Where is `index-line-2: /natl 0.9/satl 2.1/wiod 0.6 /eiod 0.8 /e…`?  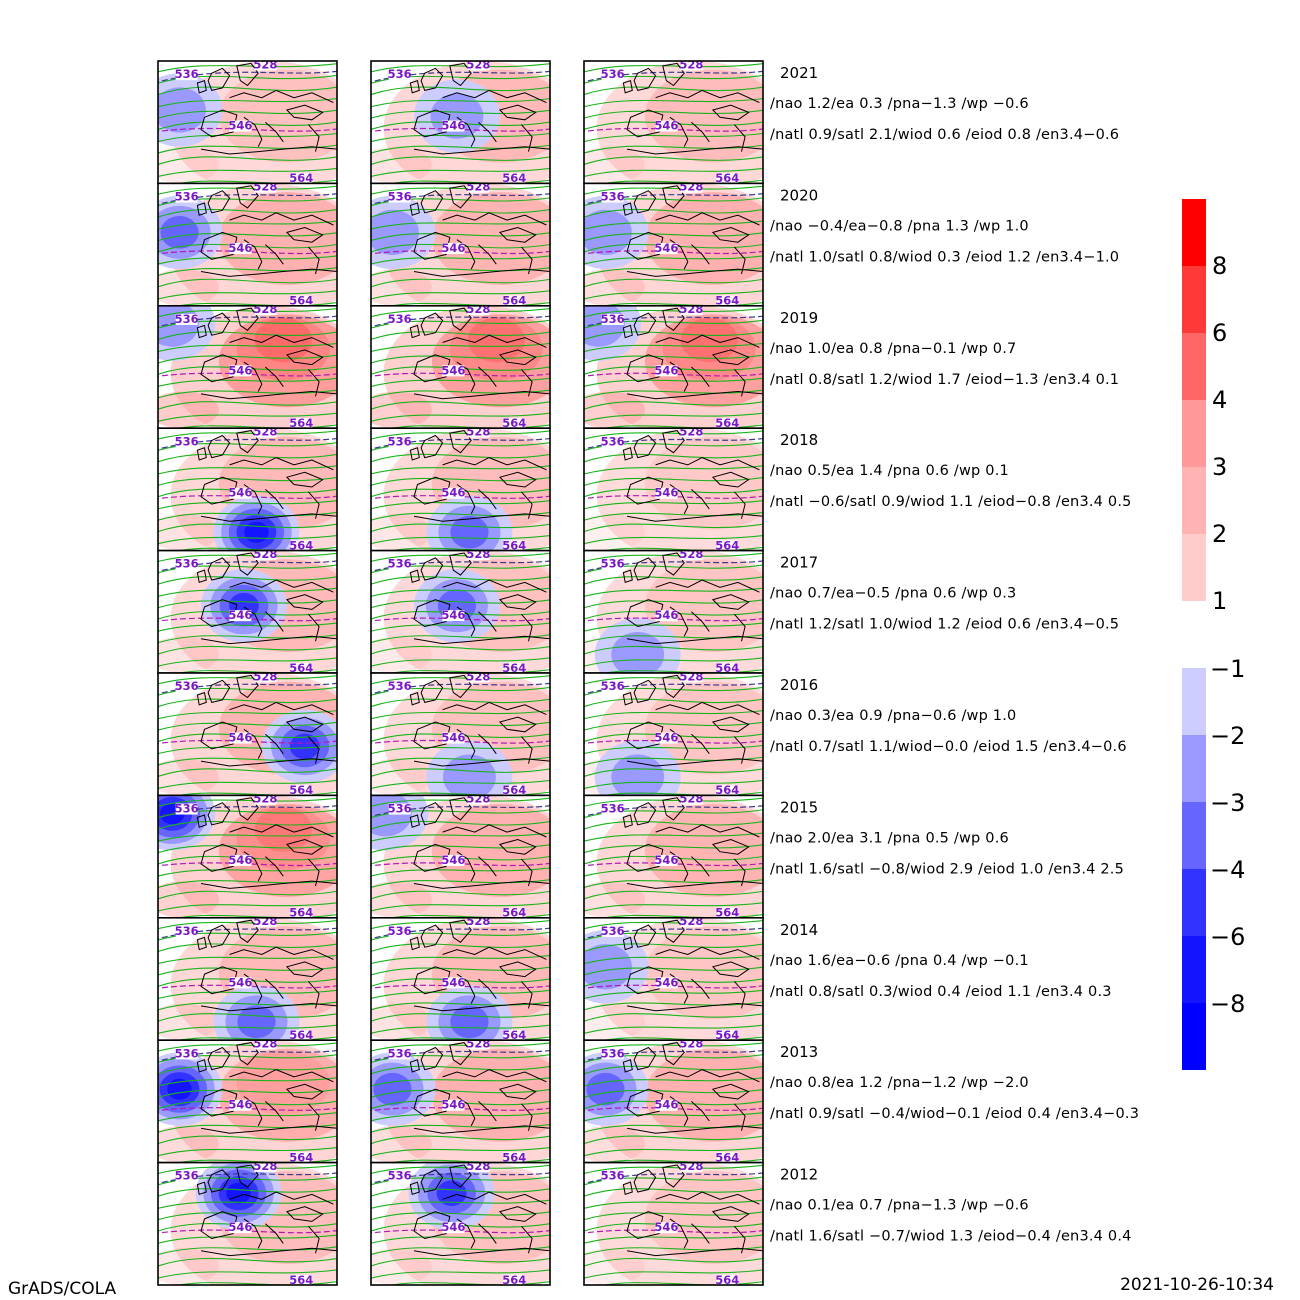
index-line-2: /natl 0.9/satl 2.1/wiod 0.6 /eiod 0.8 /e… is located at coordinates (944, 135).